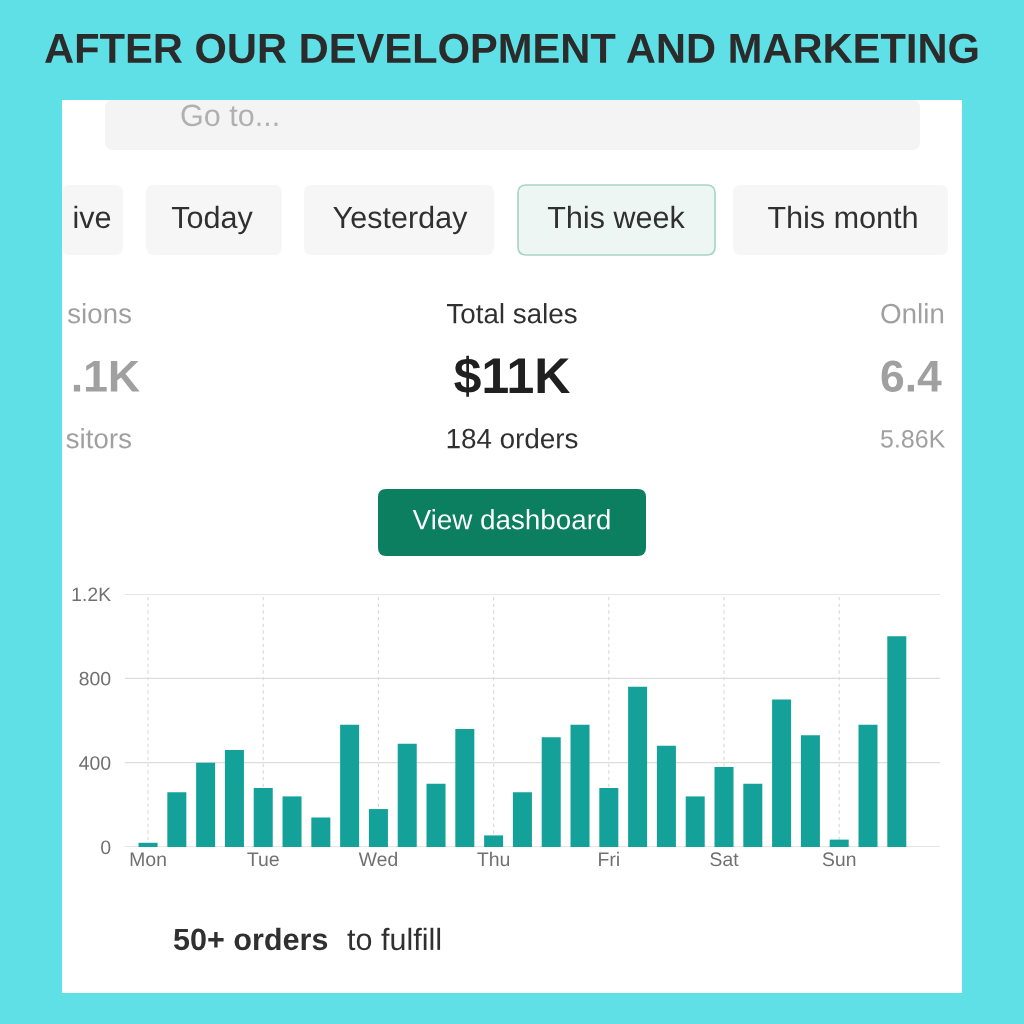  What do you see at coordinates (98, 438) in the screenshot?
I see `text: sitors` at bounding box center [98, 438].